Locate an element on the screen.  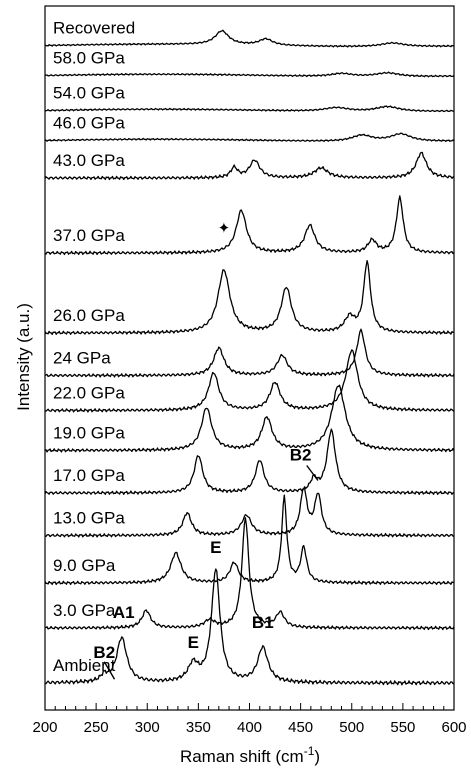
pressure-label: 37.0 GPa is located at coordinates (89, 235).